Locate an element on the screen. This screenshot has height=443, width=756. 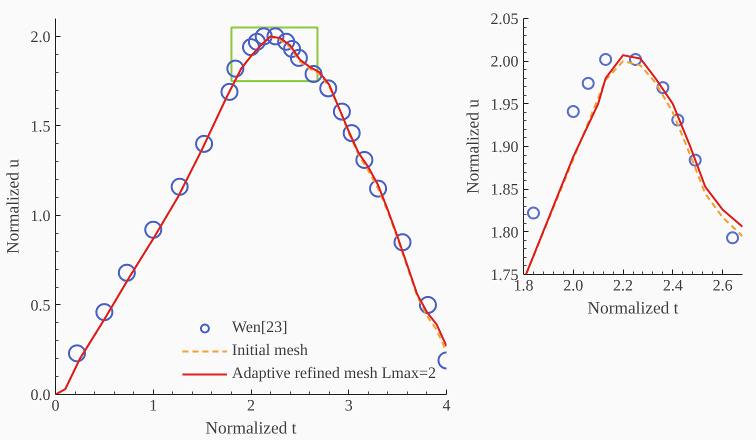
x-tick-label: 2.0 is located at coordinates (573, 286).